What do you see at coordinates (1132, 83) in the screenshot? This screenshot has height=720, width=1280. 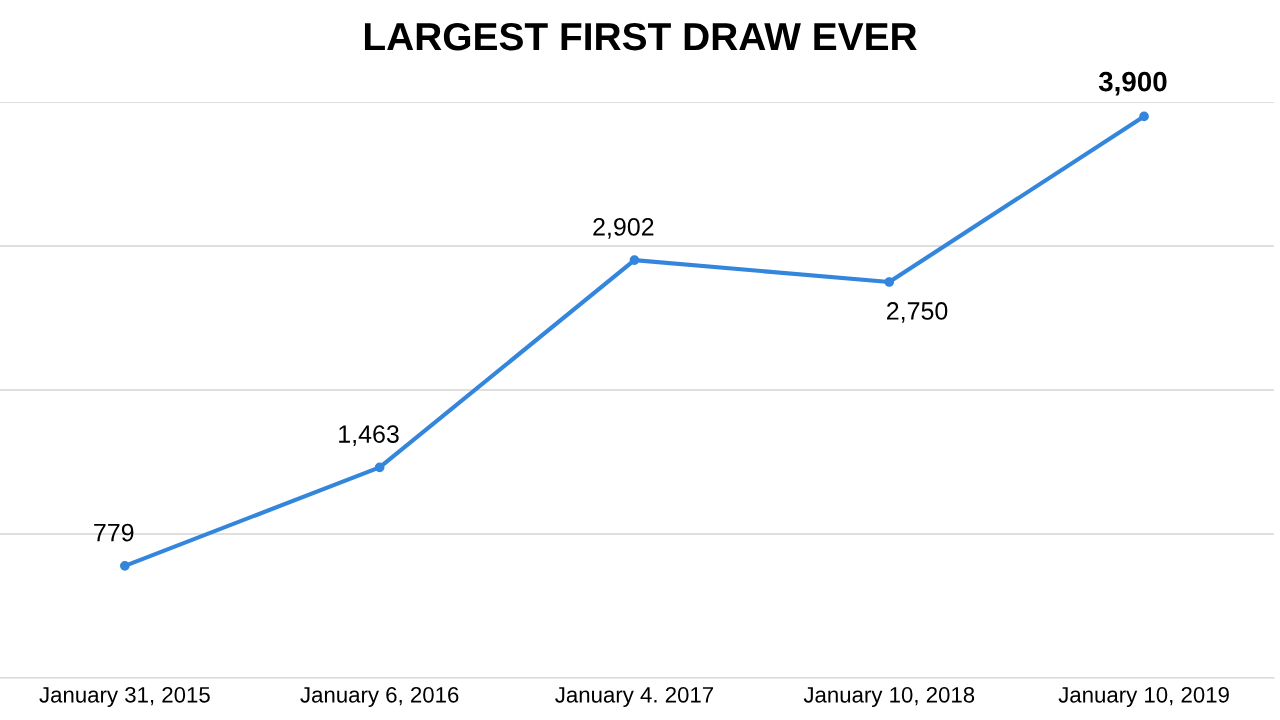 I see `data-label: 3,900` at bounding box center [1132, 83].